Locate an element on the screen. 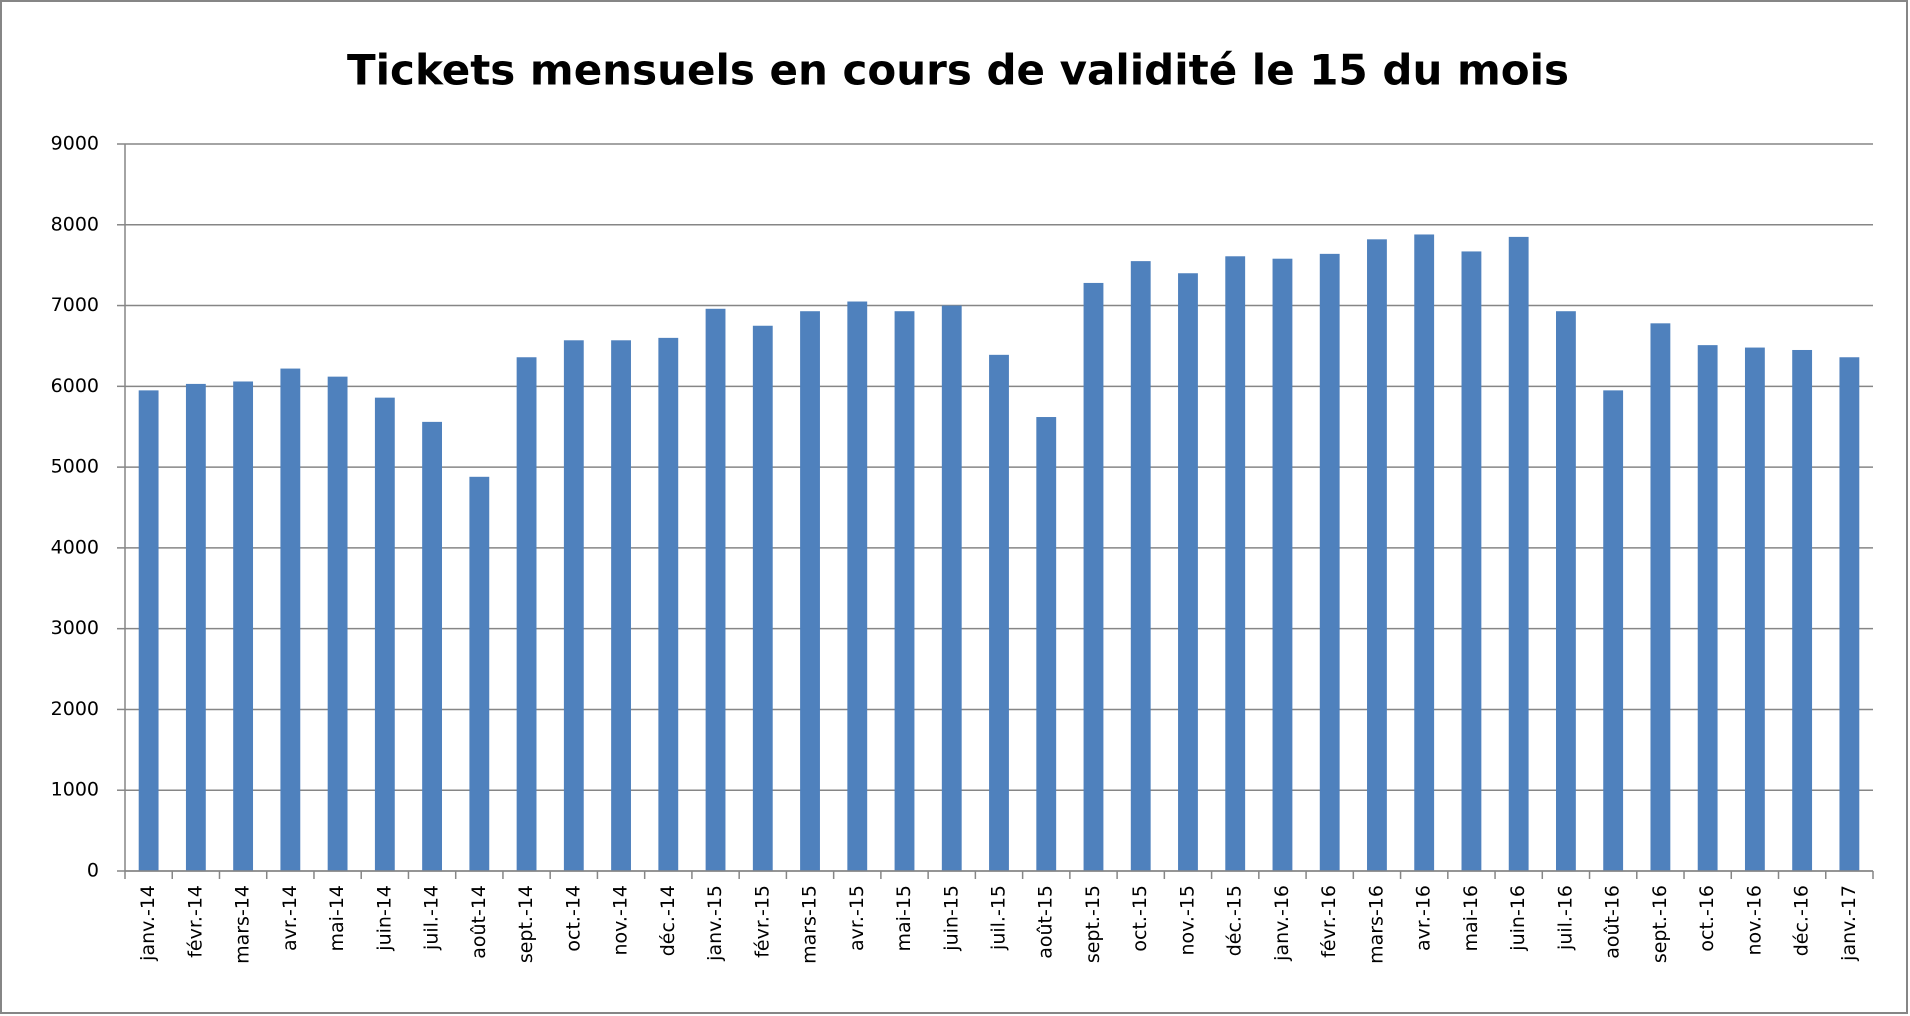 Image resolution: width=1910 pixels, height=1016 pixels. y-tick-label: 5000 is located at coordinates (75, 467).